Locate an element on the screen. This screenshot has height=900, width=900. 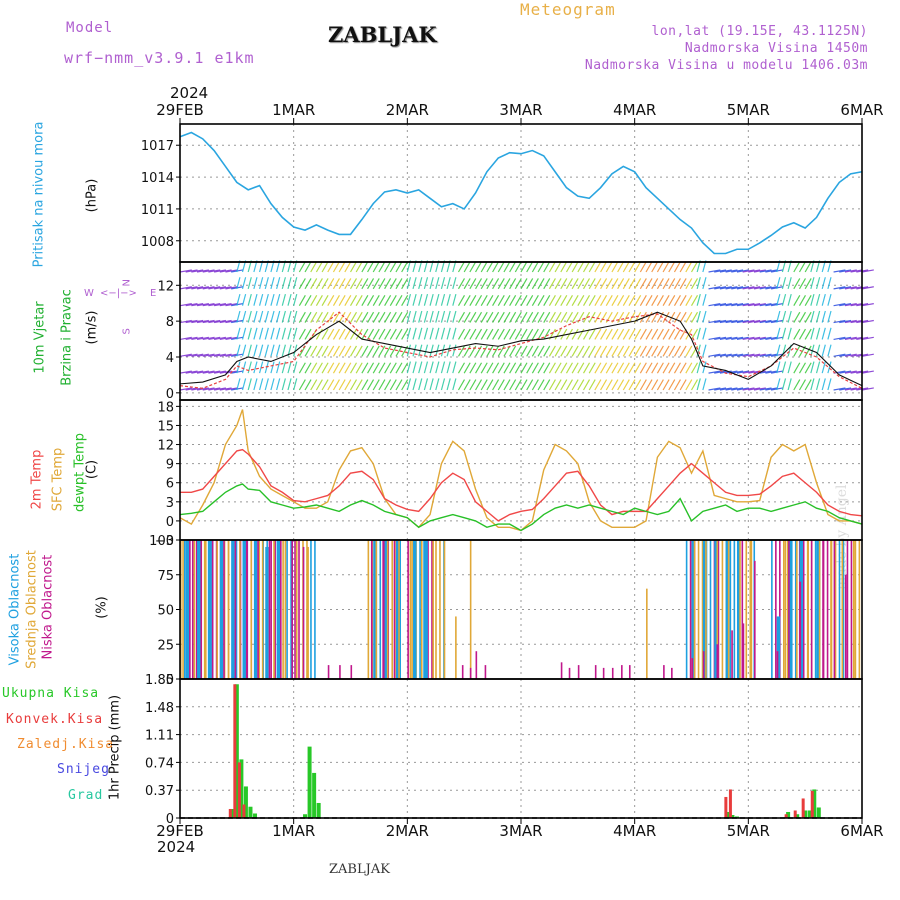
product-title: Meteogram is located at coordinates (568, 9).